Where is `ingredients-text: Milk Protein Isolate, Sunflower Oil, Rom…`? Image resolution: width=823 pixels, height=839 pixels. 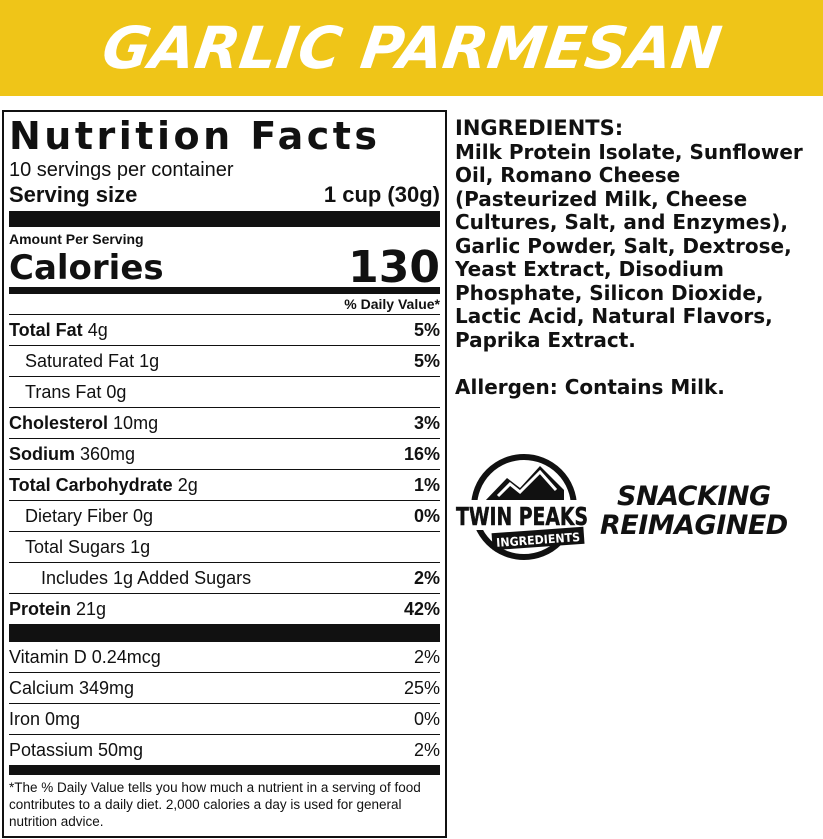 ingredients-text: Milk Protein Isolate, Sunflower Oil, Rom… is located at coordinates (629, 245).